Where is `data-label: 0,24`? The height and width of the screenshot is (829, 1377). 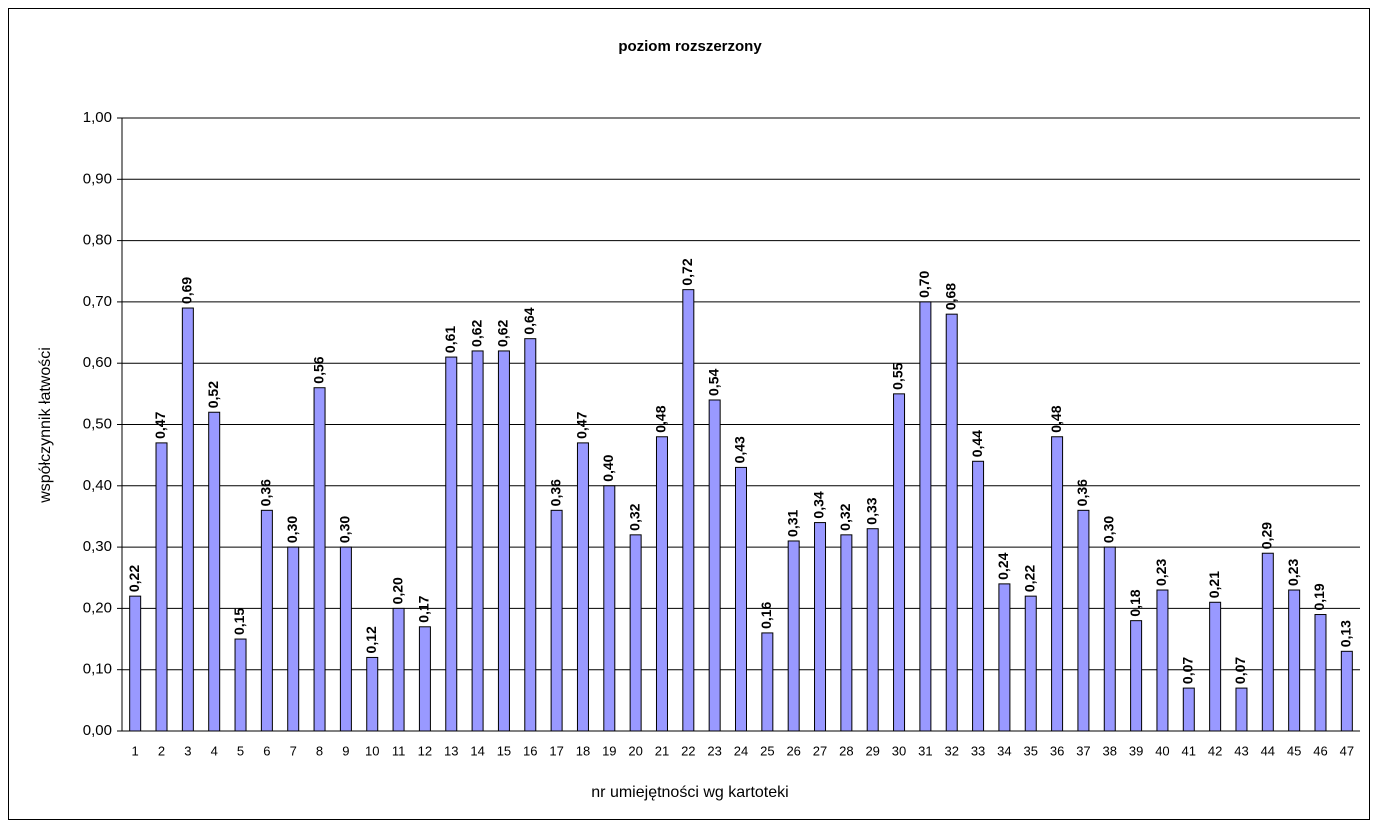
data-label: 0,24 is located at coordinates (1003, 565).